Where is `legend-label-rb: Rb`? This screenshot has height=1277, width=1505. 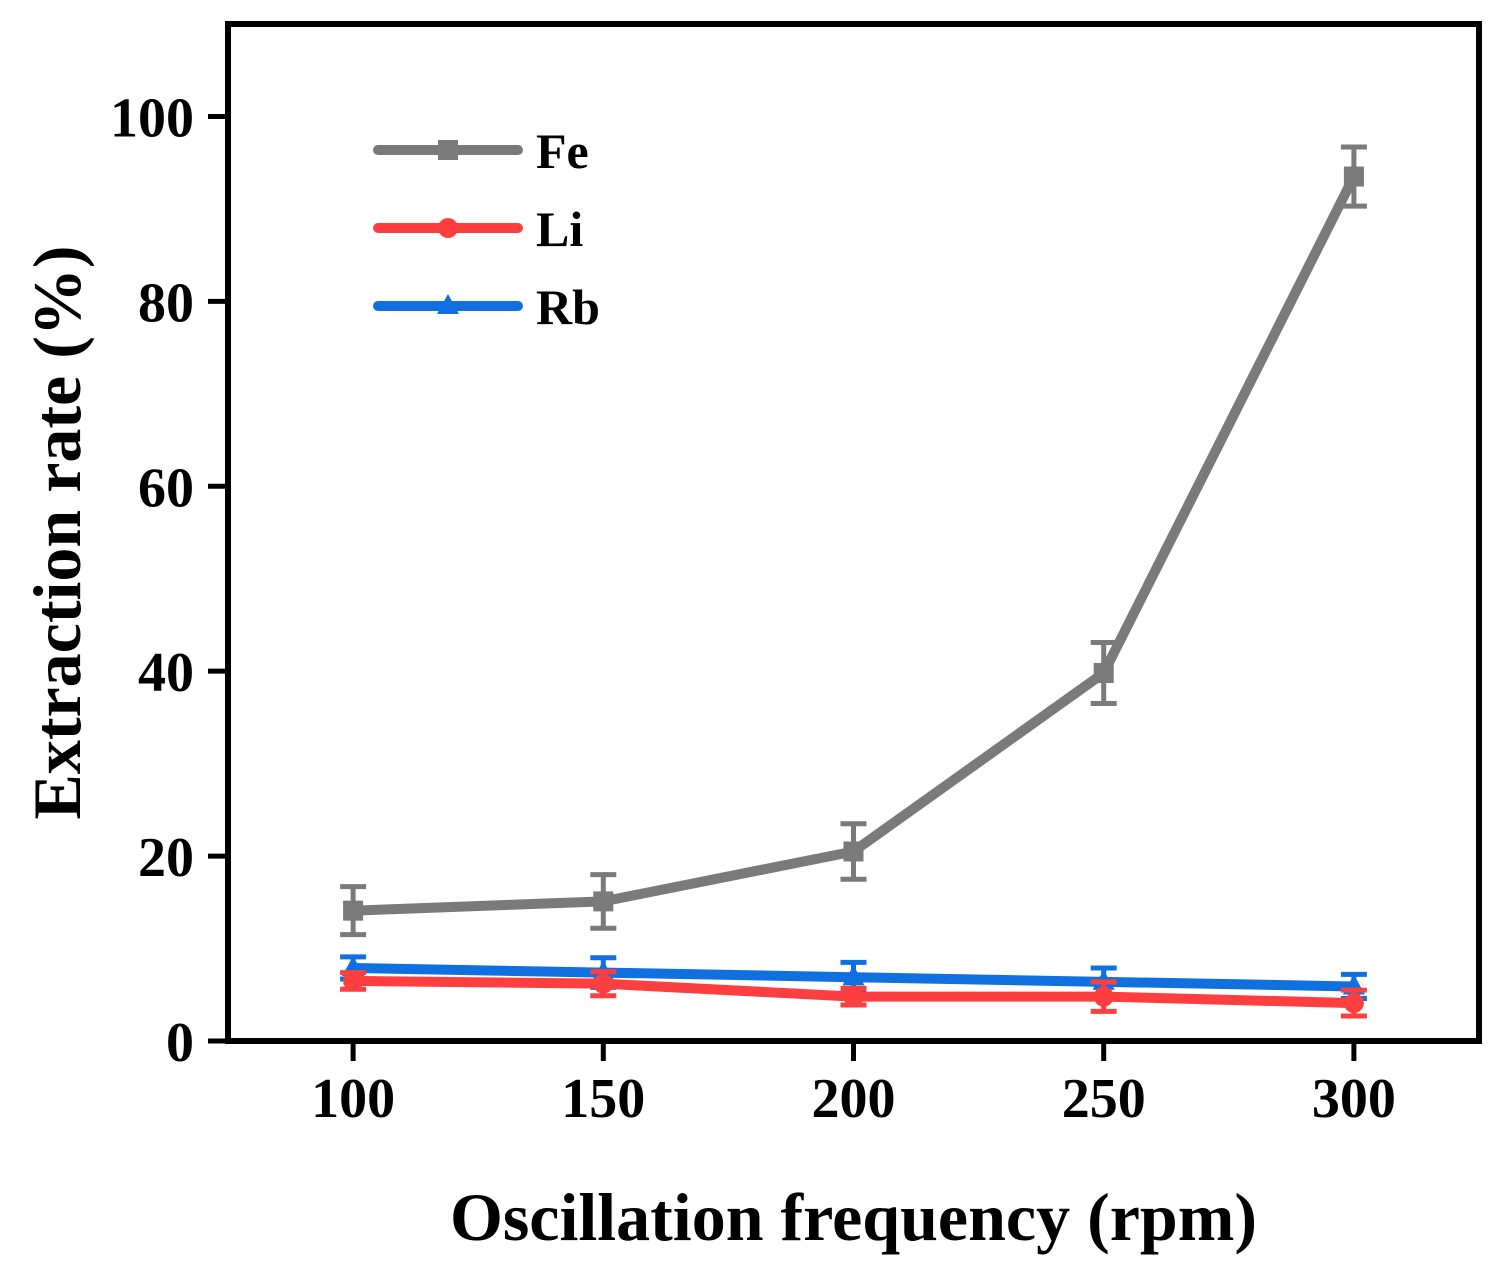 legend-label-rb: Rb is located at coordinates (568, 307).